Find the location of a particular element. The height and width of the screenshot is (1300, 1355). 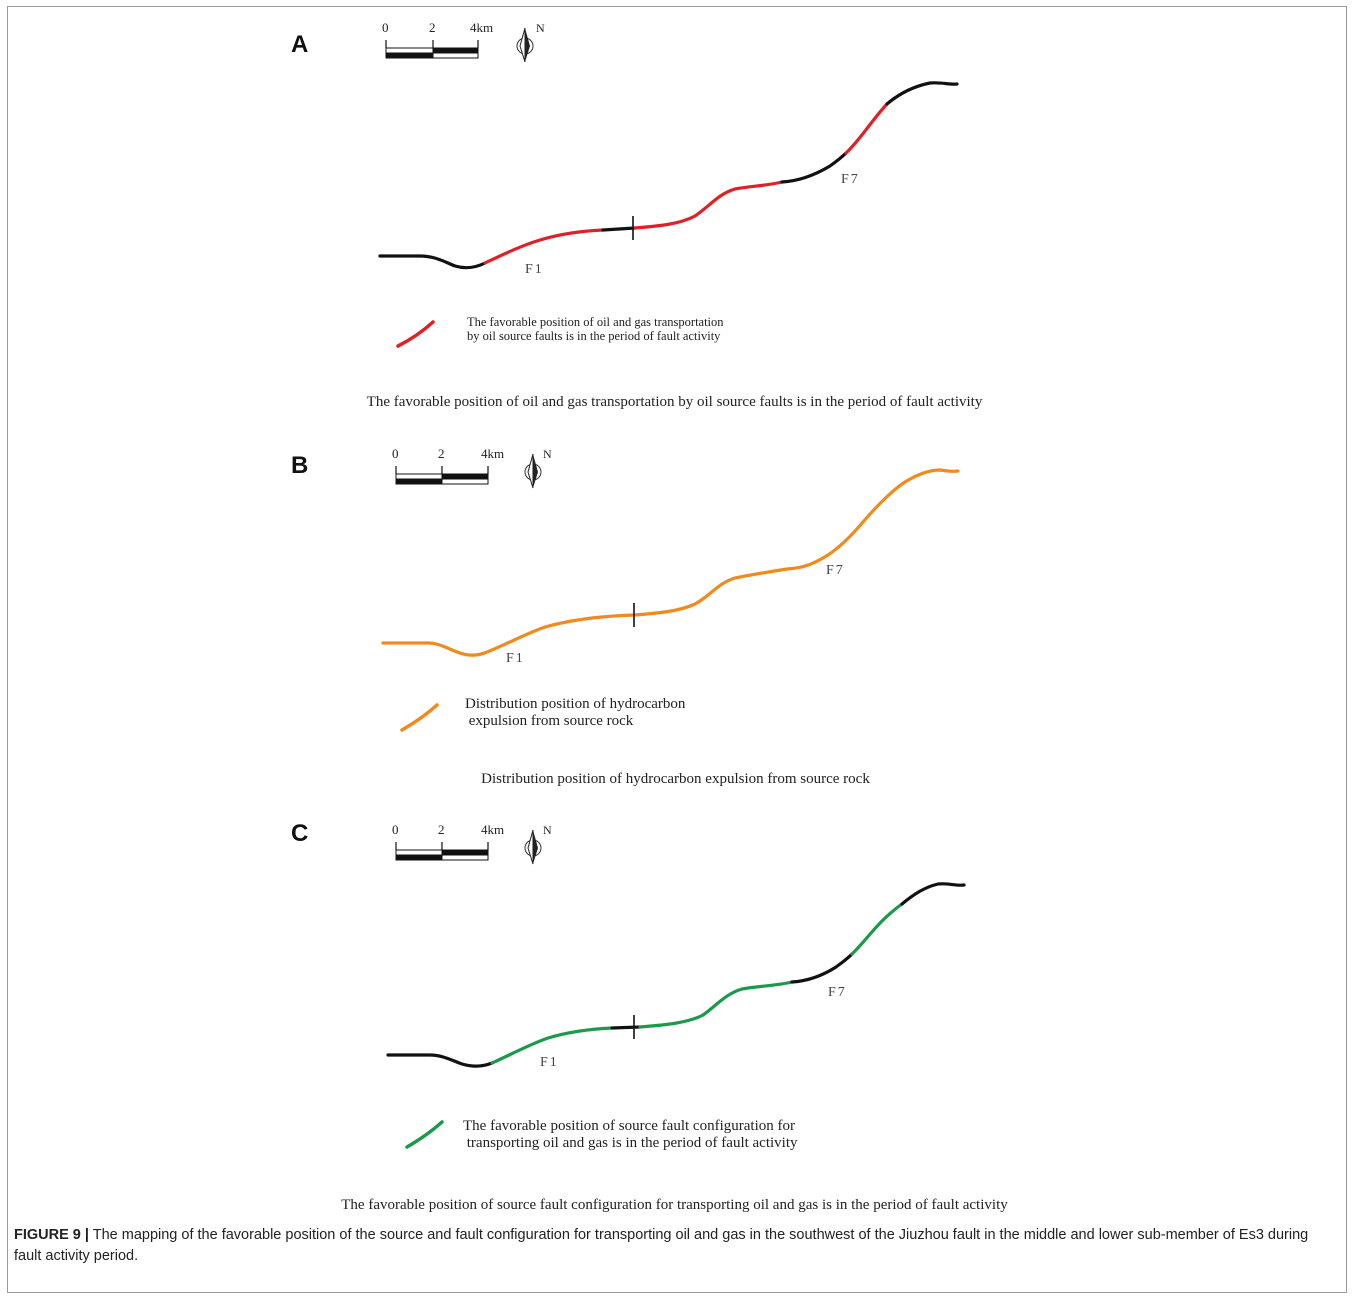

panel-letter: A is located at coordinates (300, 44).